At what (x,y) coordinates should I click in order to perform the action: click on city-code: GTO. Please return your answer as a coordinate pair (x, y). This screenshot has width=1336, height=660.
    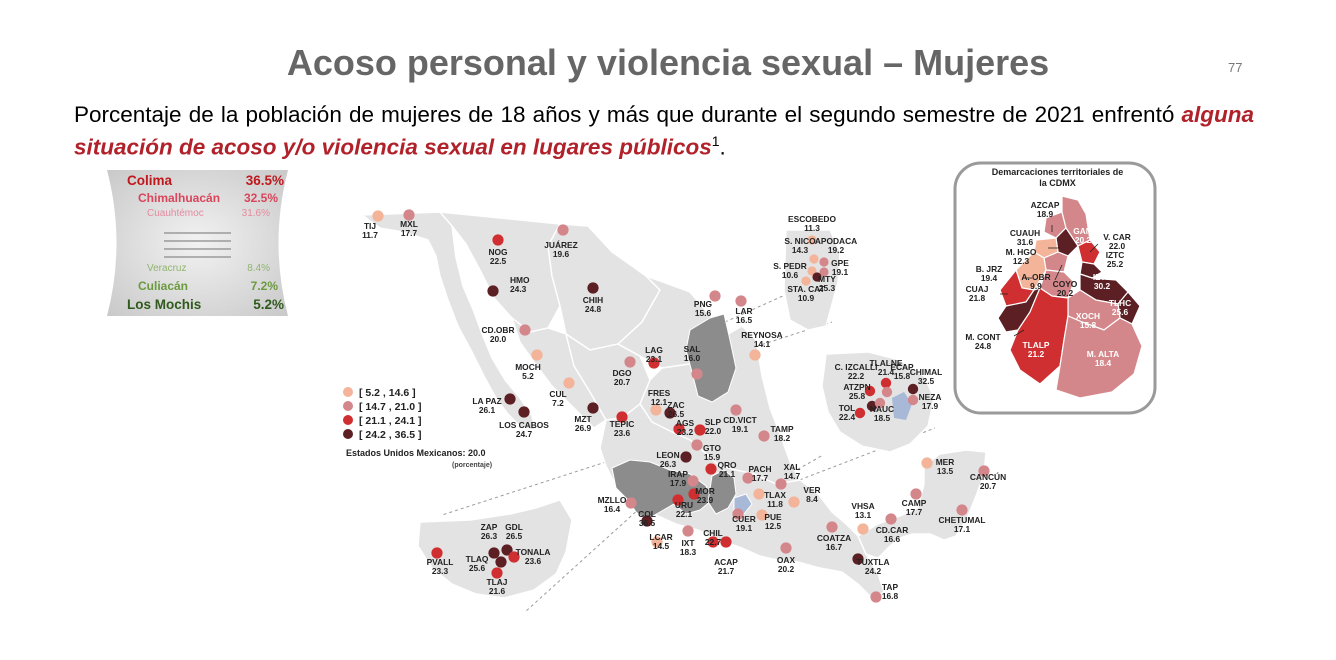
    Looking at the image, I should click on (712, 448).